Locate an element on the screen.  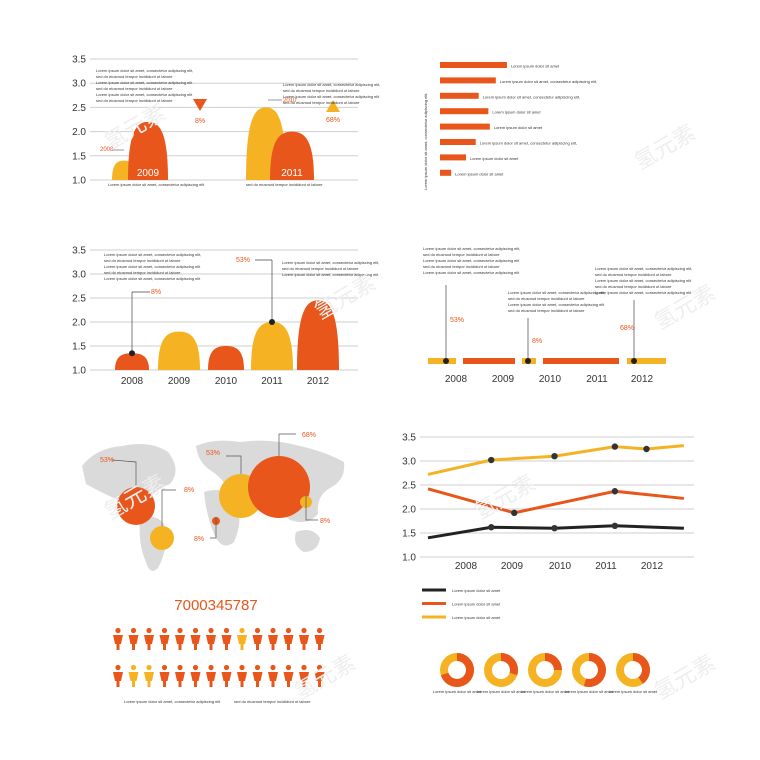
line-x-label: 2009 is located at coordinates (512, 566).